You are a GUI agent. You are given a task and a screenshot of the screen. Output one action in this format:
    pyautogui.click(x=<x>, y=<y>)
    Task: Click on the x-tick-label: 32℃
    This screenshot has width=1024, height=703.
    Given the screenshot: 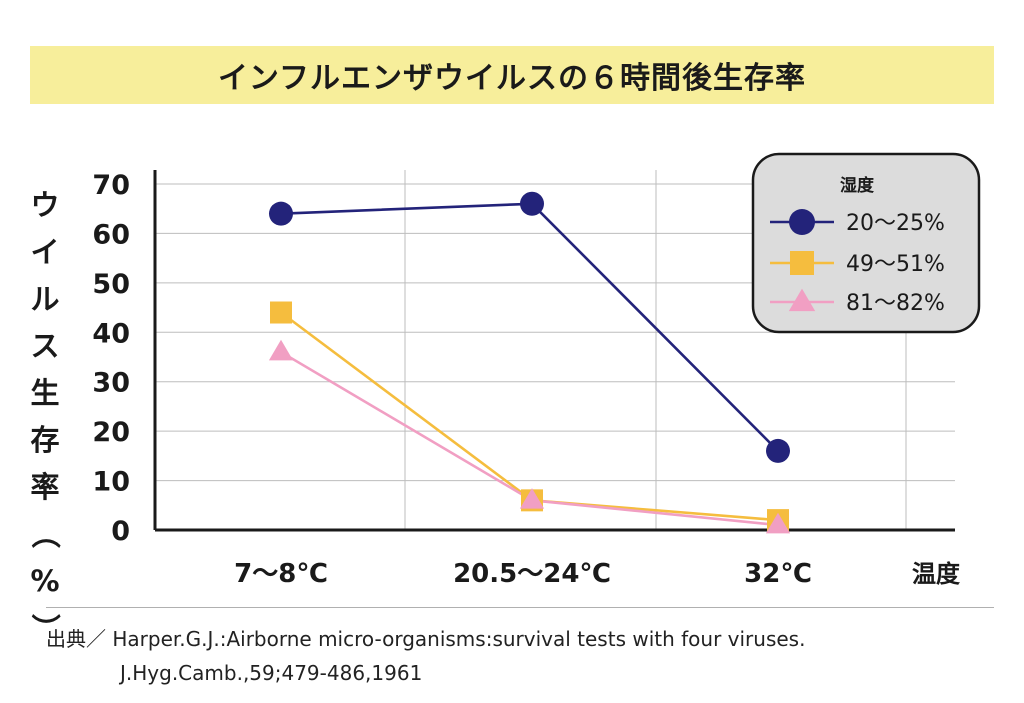 What is the action you would take?
    pyautogui.click(x=778, y=574)
    